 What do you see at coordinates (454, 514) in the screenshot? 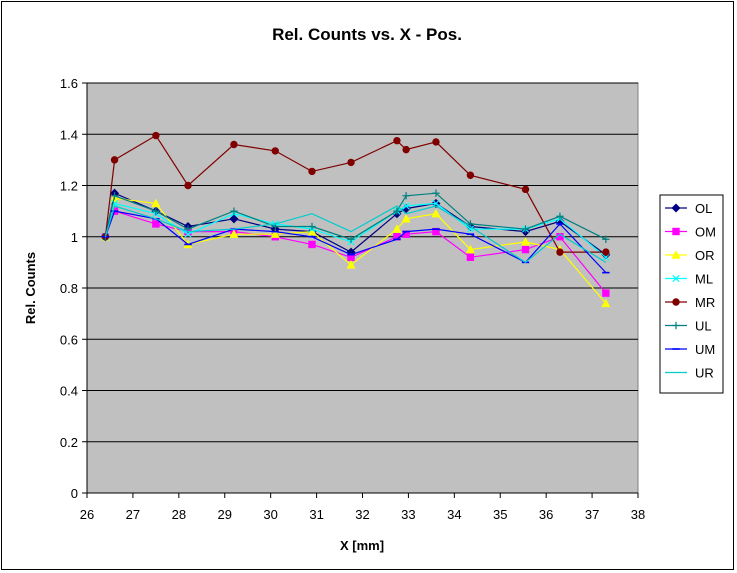
I see `x-tick-label: 34` at bounding box center [454, 514].